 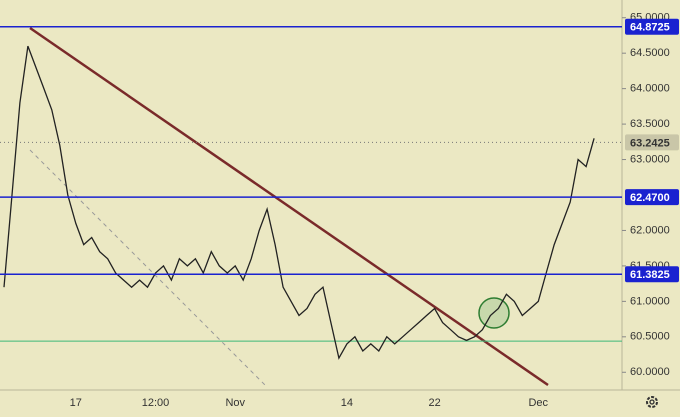 What do you see at coordinates (538, 403) in the screenshot?
I see `x-tick-label: Dec` at bounding box center [538, 403].